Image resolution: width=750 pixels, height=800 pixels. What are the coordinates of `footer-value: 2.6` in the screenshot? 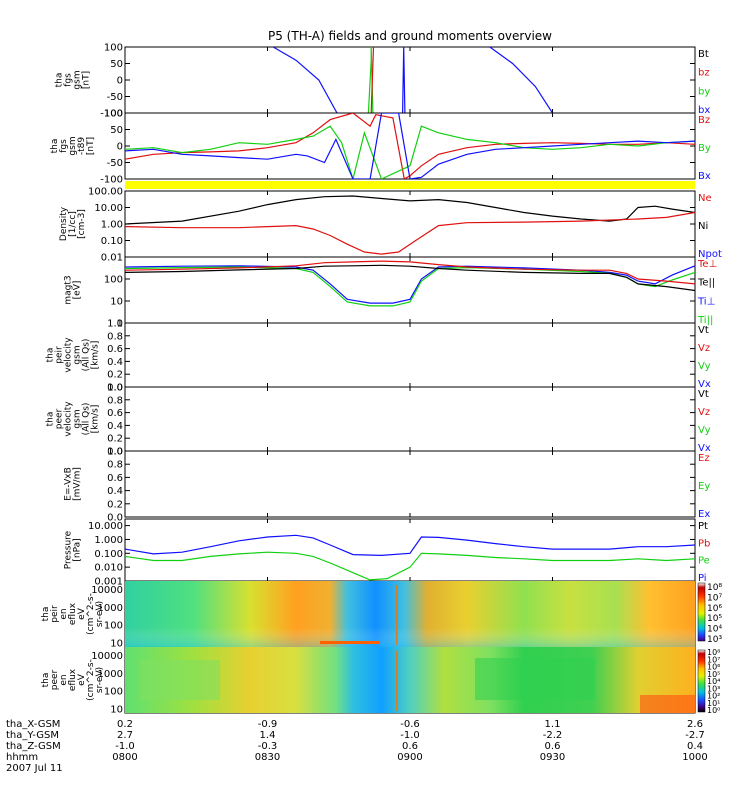 It's located at (695, 724).